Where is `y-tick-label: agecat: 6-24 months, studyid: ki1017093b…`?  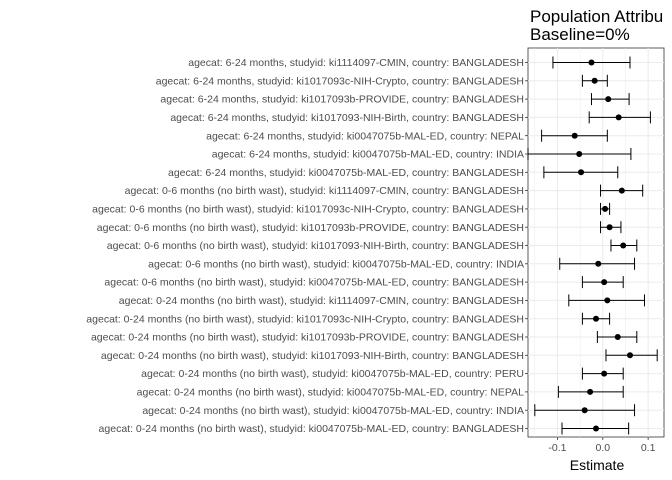 y-tick-label: agecat: 6-24 months, studyid: ki1017093b… is located at coordinates (342, 100).